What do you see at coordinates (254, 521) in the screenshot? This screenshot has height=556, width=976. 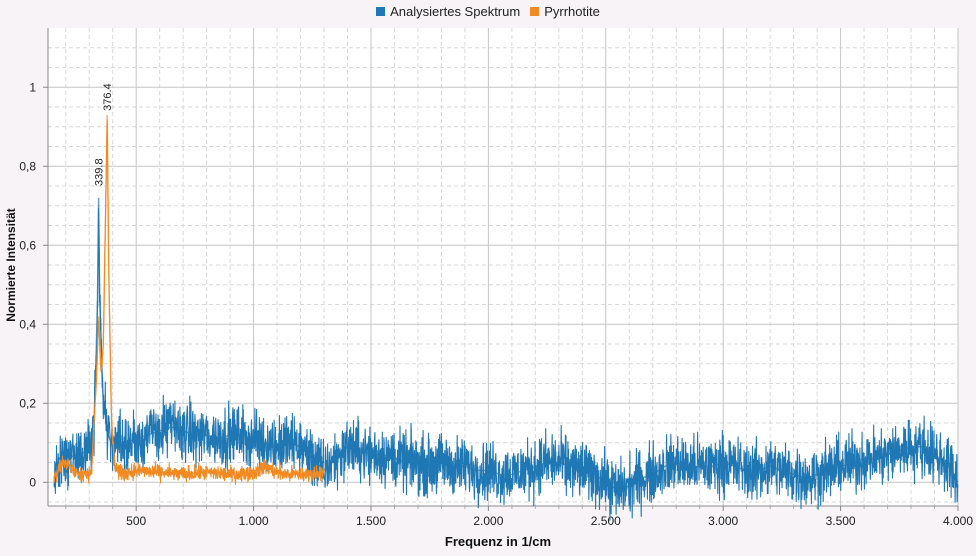 I see `x-tick-label: 1.000` at bounding box center [254, 521].